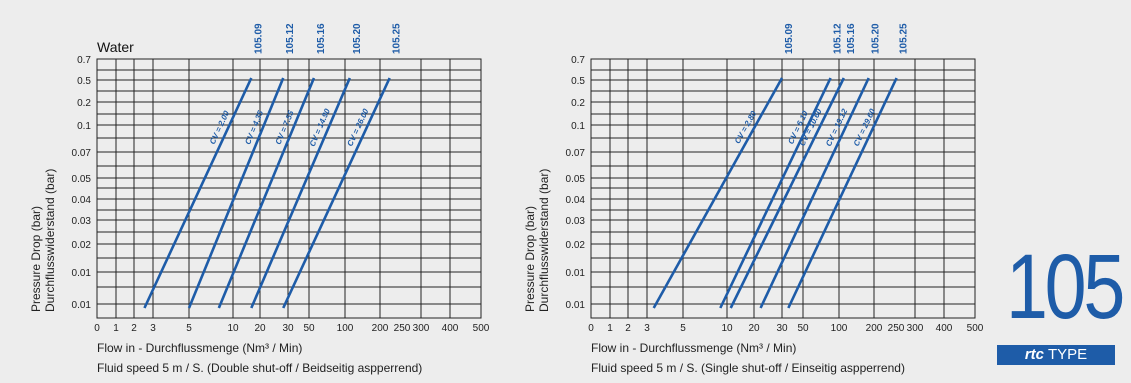 Image resolution: width=1131 pixels, height=383 pixels. I want to click on chart-1-title: Water, so click(115, 47).